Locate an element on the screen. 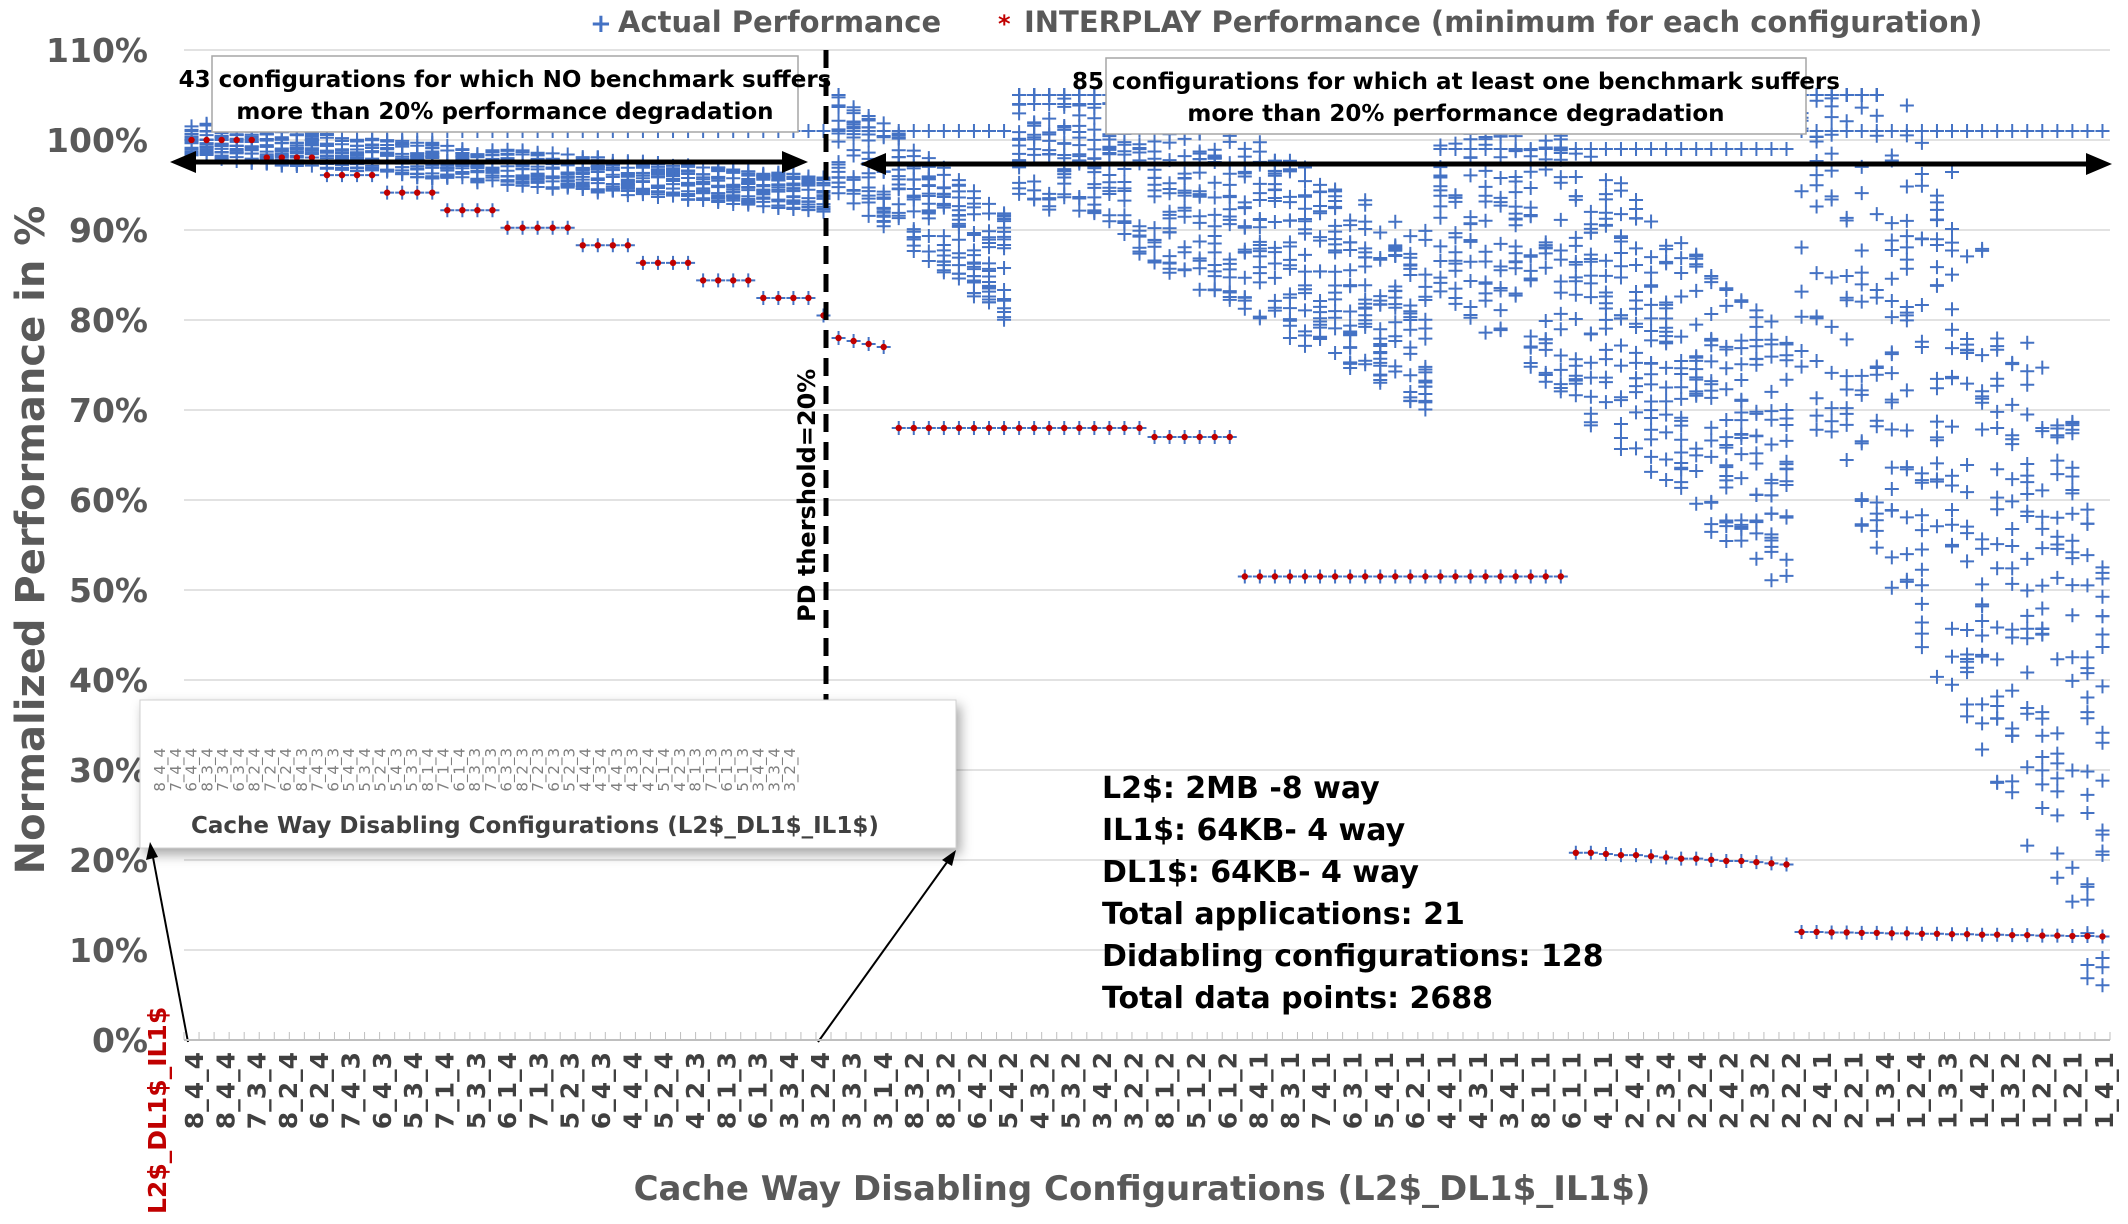 The height and width of the screenshot is (1224, 2128). y-tick-label: 60% is located at coordinates (108, 500).